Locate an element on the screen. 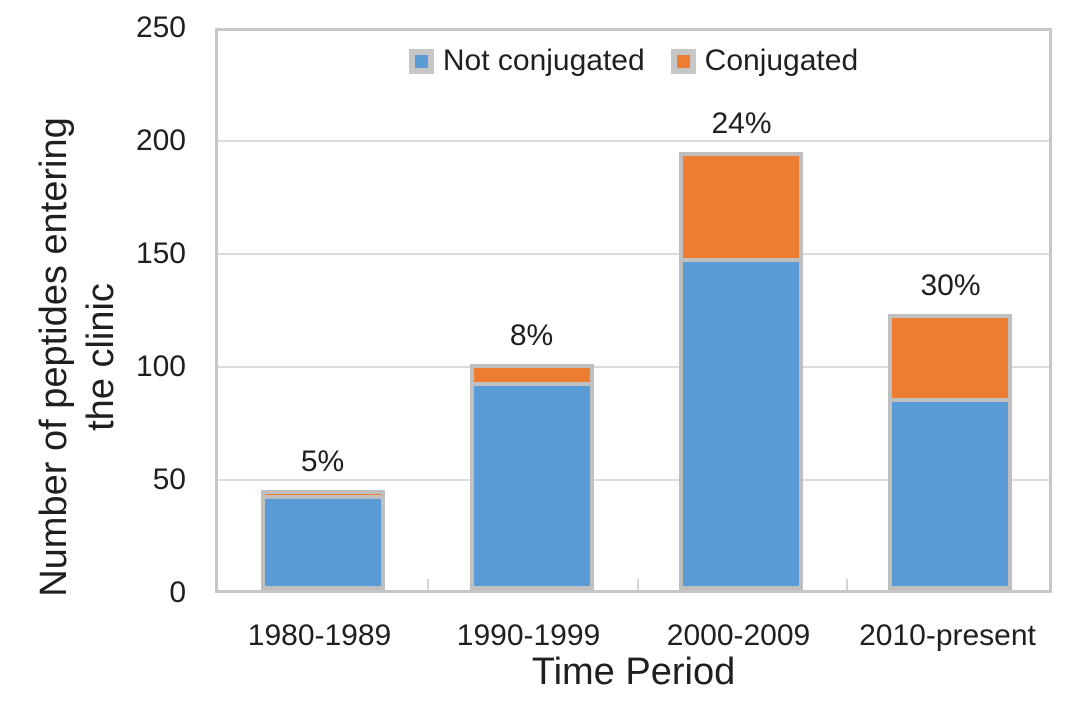 This screenshot has height=717, width=1080. y-axis-tick-label: 100 is located at coordinates (160, 366).